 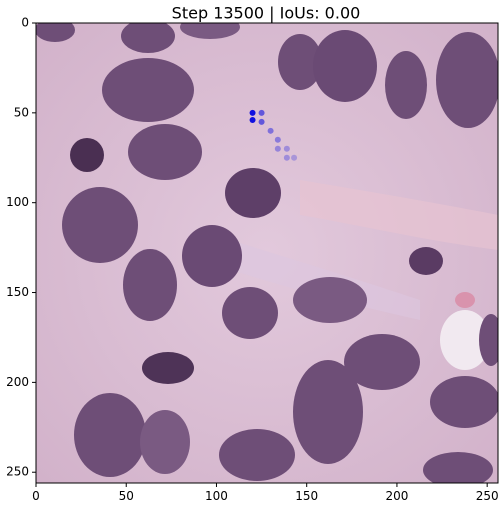 What do you see at coordinates (306, 496) in the screenshot?
I see `x-tick-label: 150` at bounding box center [306, 496].